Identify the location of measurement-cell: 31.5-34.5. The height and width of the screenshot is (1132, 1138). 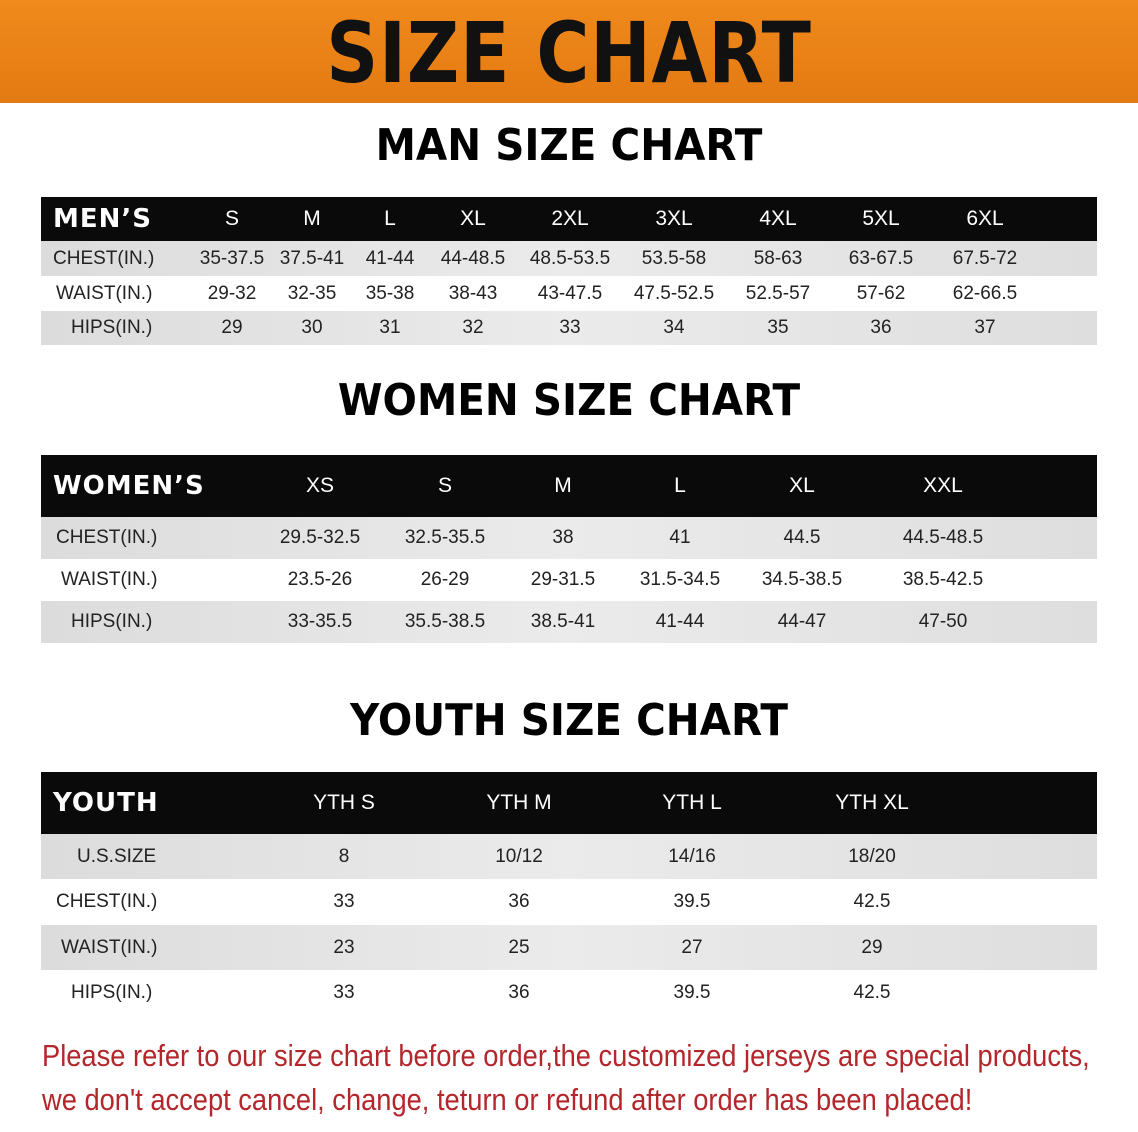
(680, 579).